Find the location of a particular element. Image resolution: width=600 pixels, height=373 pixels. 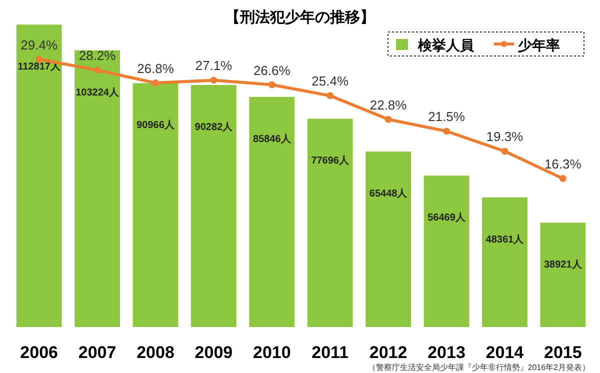

data-label: 19.3% is located at coordinates (505, 136).